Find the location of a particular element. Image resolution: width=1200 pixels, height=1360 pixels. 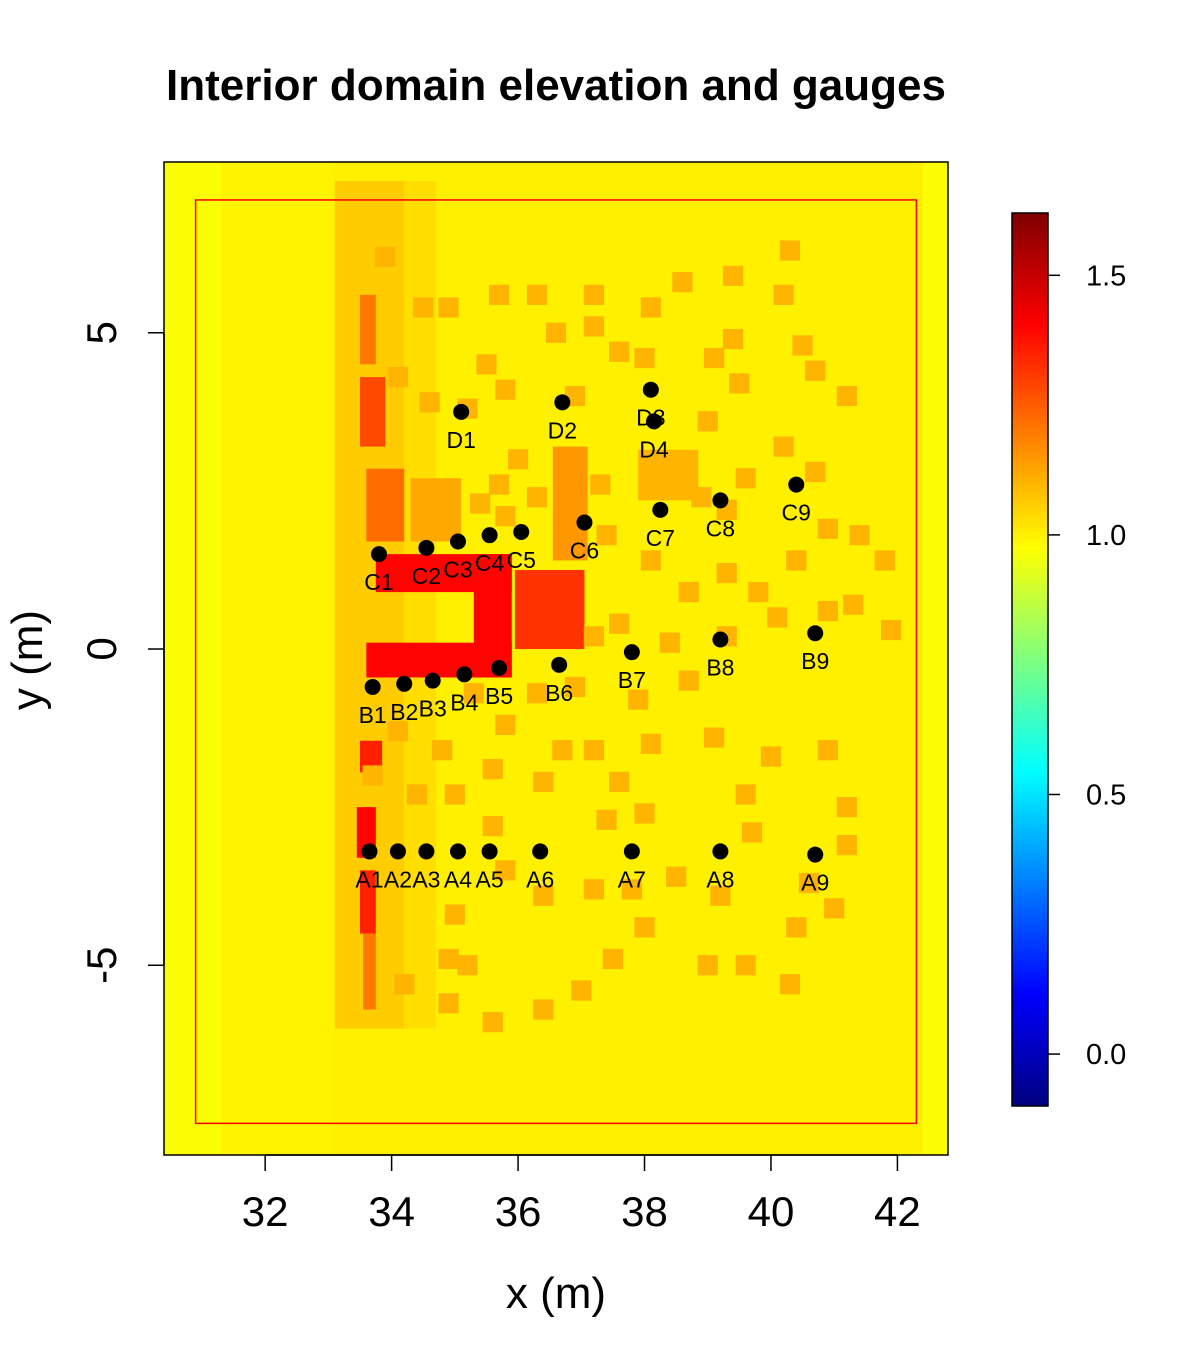

x-tick-label: 36 is located at coordinates (518, 1211).